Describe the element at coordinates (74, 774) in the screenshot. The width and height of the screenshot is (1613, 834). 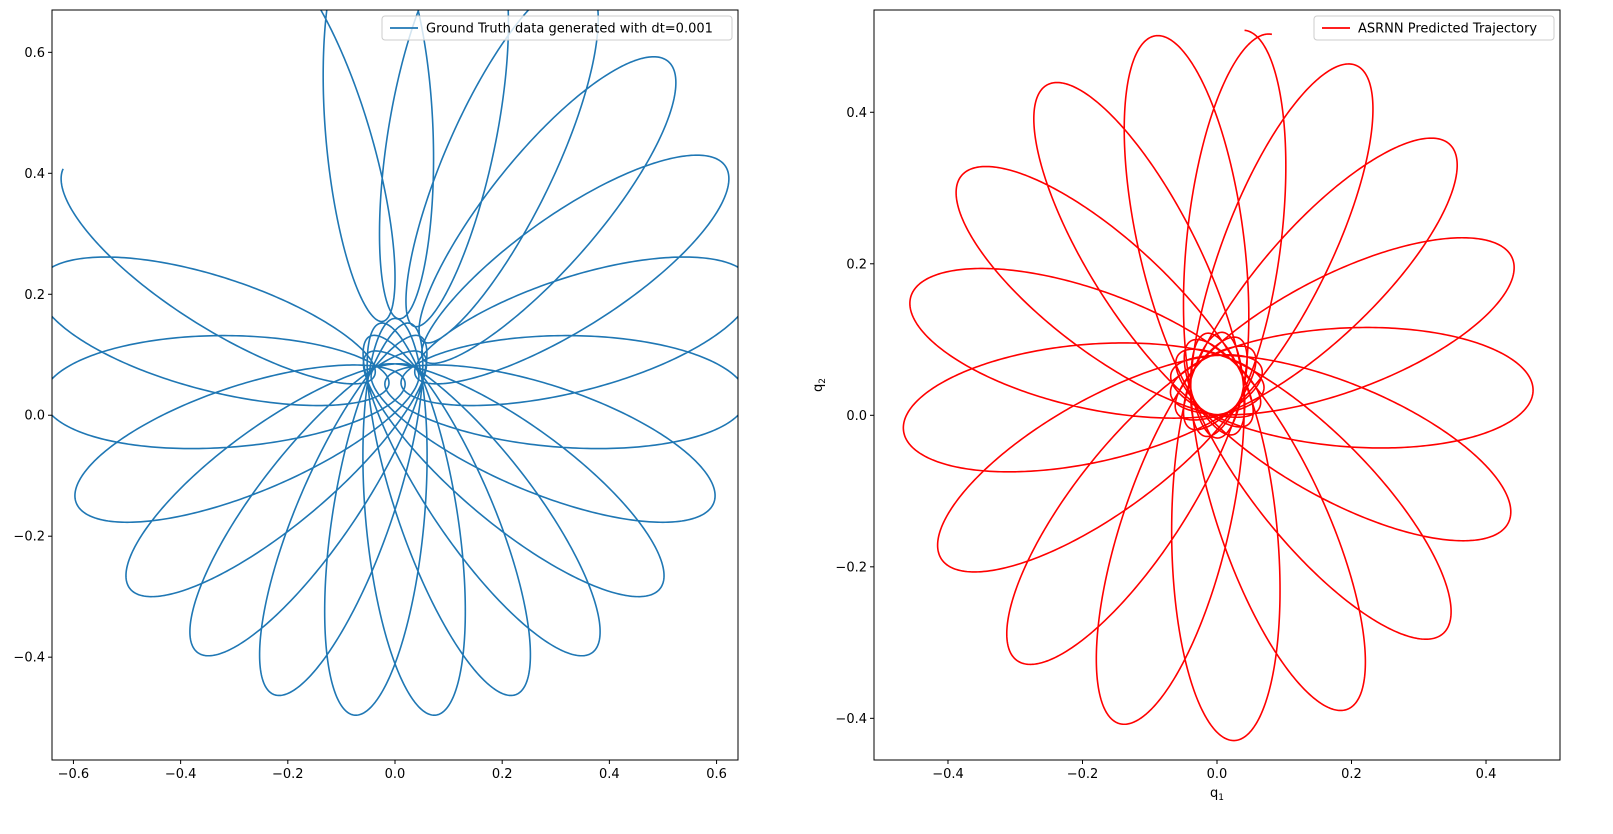
I see `x-tick-label: −0.6` at that location.